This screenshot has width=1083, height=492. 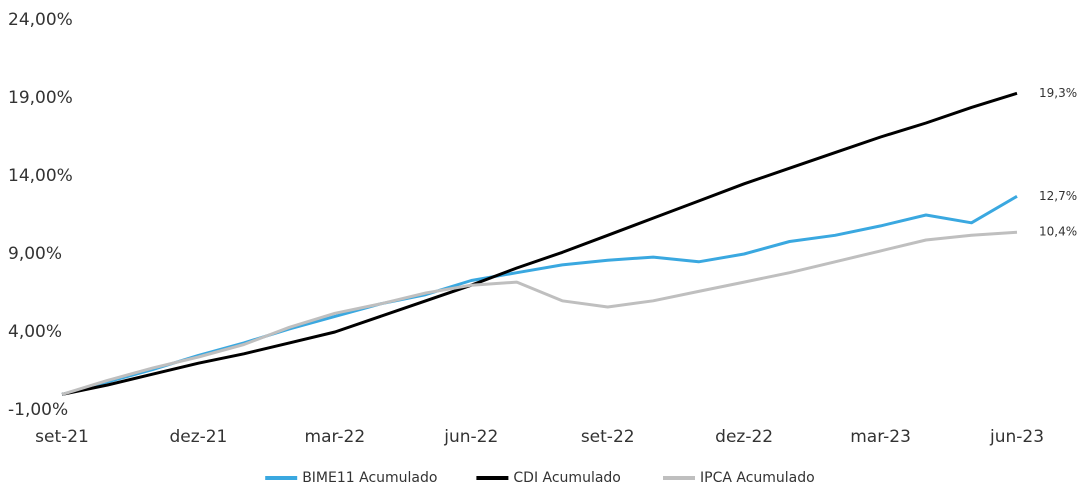 I want to click on y-tick-label: 24,00%, so click(x=40, y=20).